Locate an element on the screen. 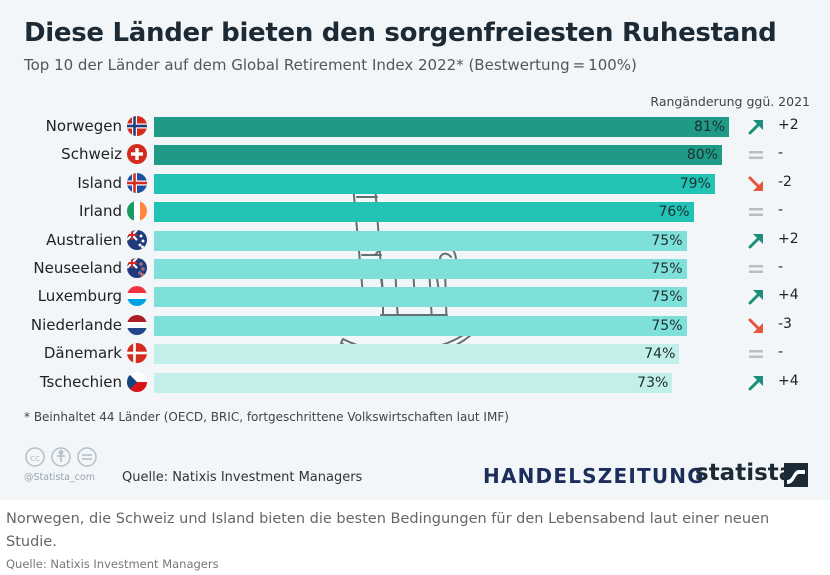 This screenshot has height=575, width=830. bar-row: Irland 76% - is located at coordinates (415, 211).